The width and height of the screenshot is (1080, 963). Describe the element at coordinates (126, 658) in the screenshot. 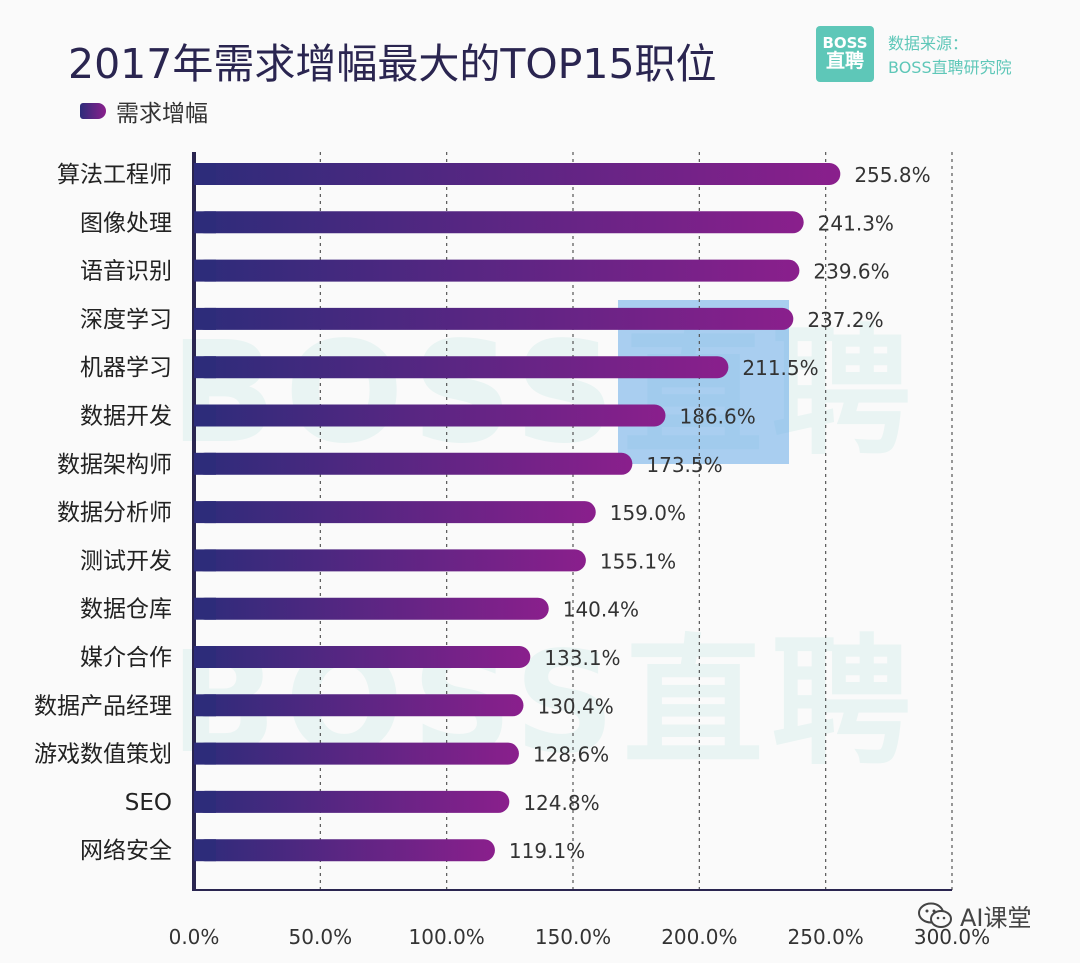

I see `category-label: 媒介合作` at that location.